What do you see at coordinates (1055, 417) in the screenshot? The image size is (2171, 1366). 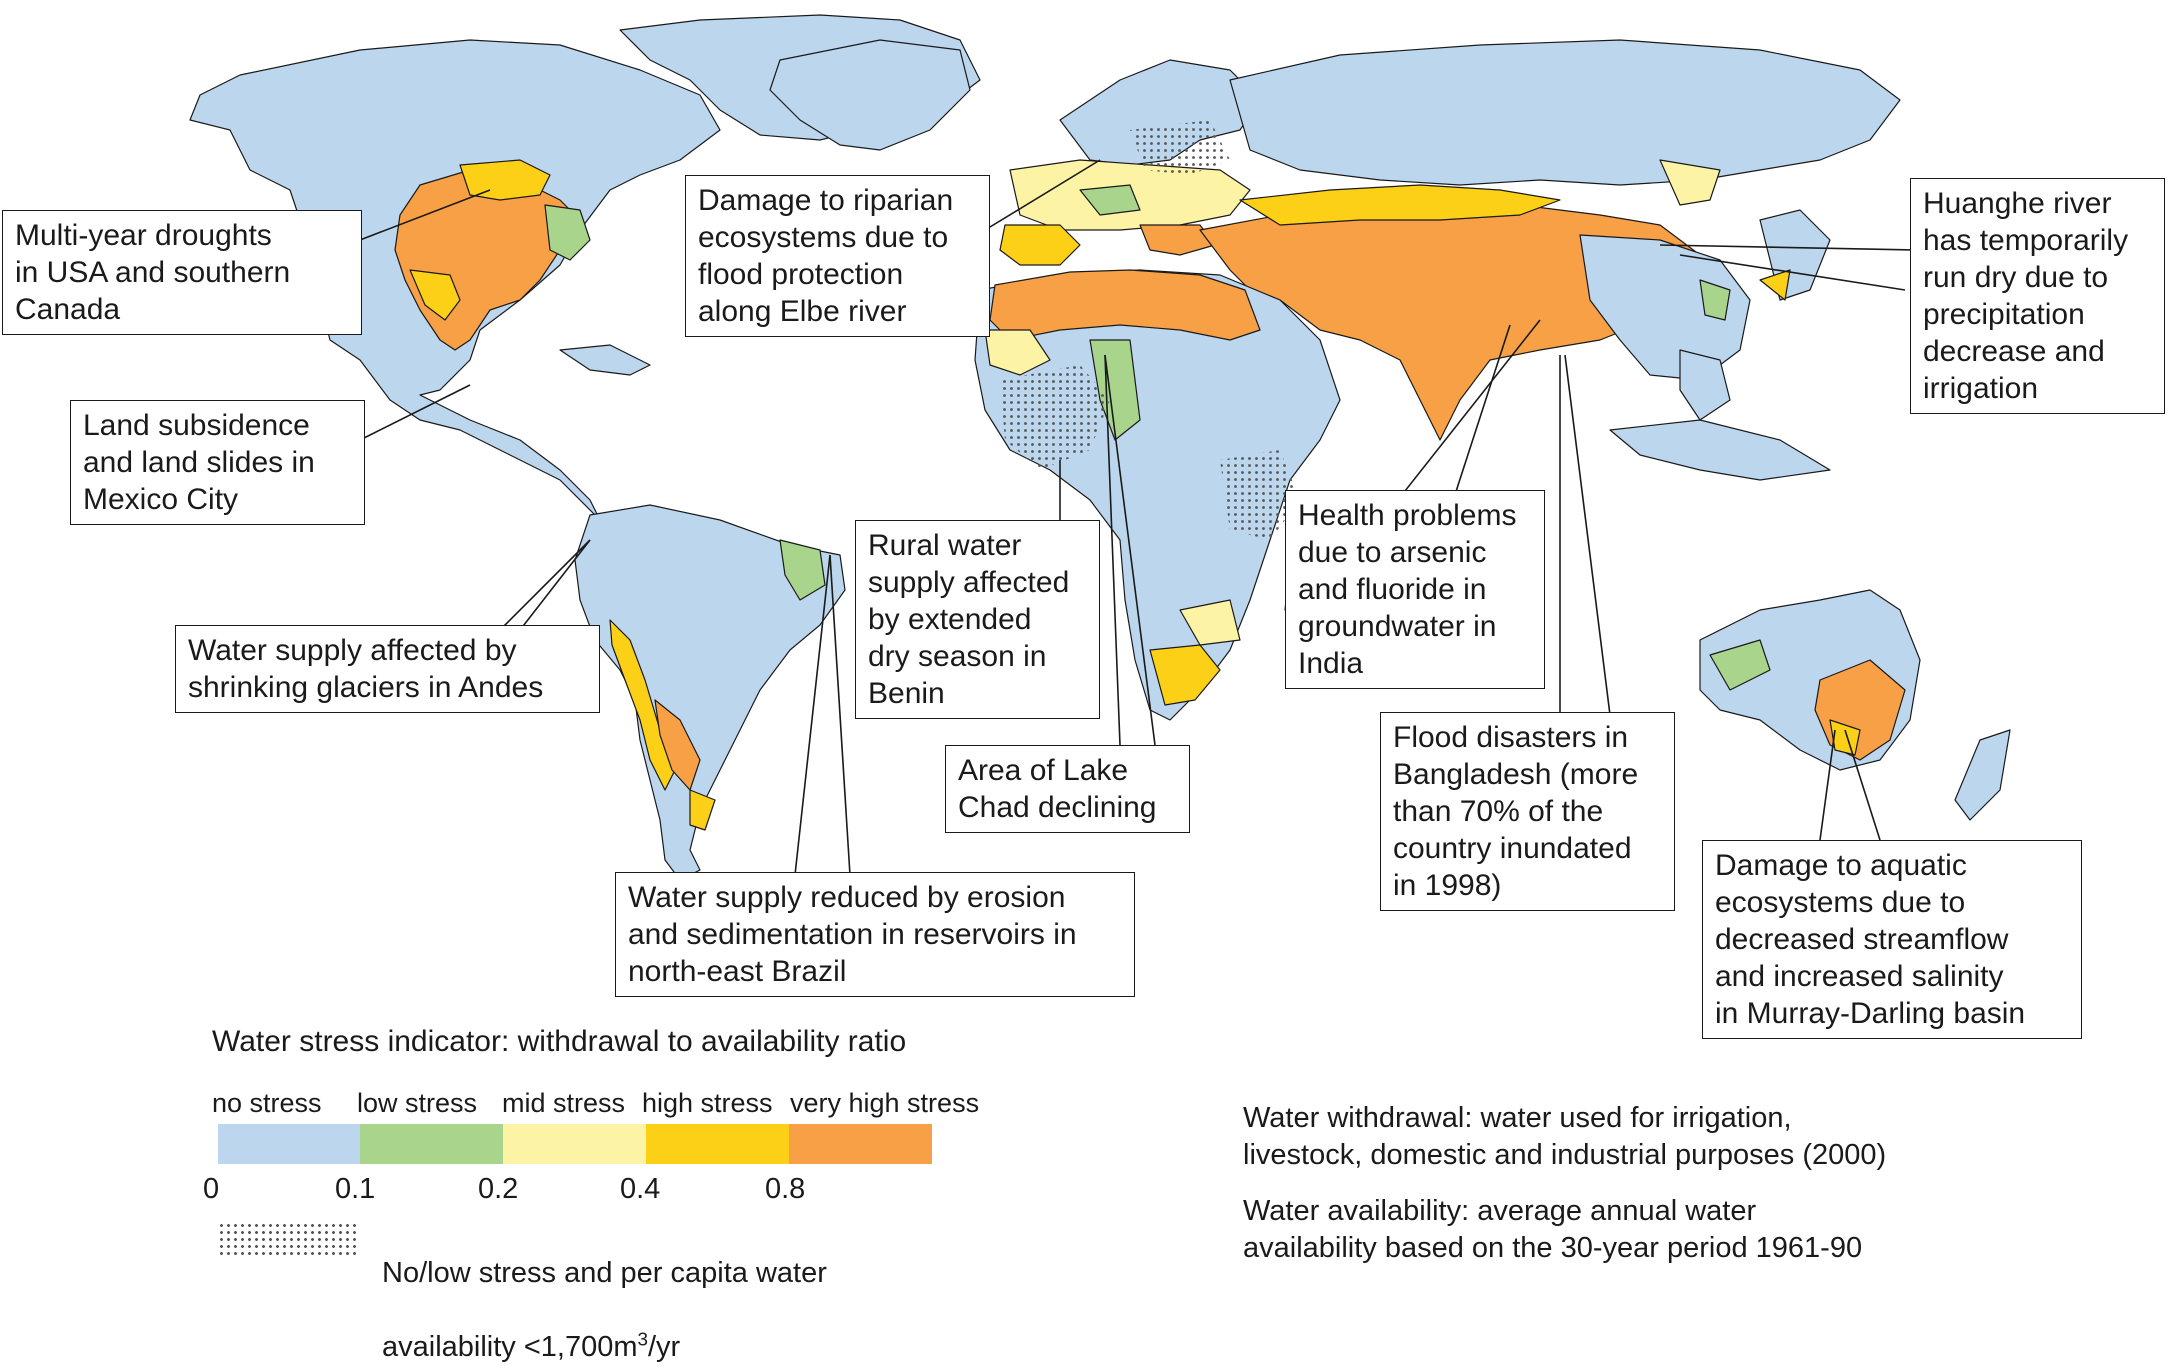 I see `stipple-west-africa` at bounding box center [1055, 417].